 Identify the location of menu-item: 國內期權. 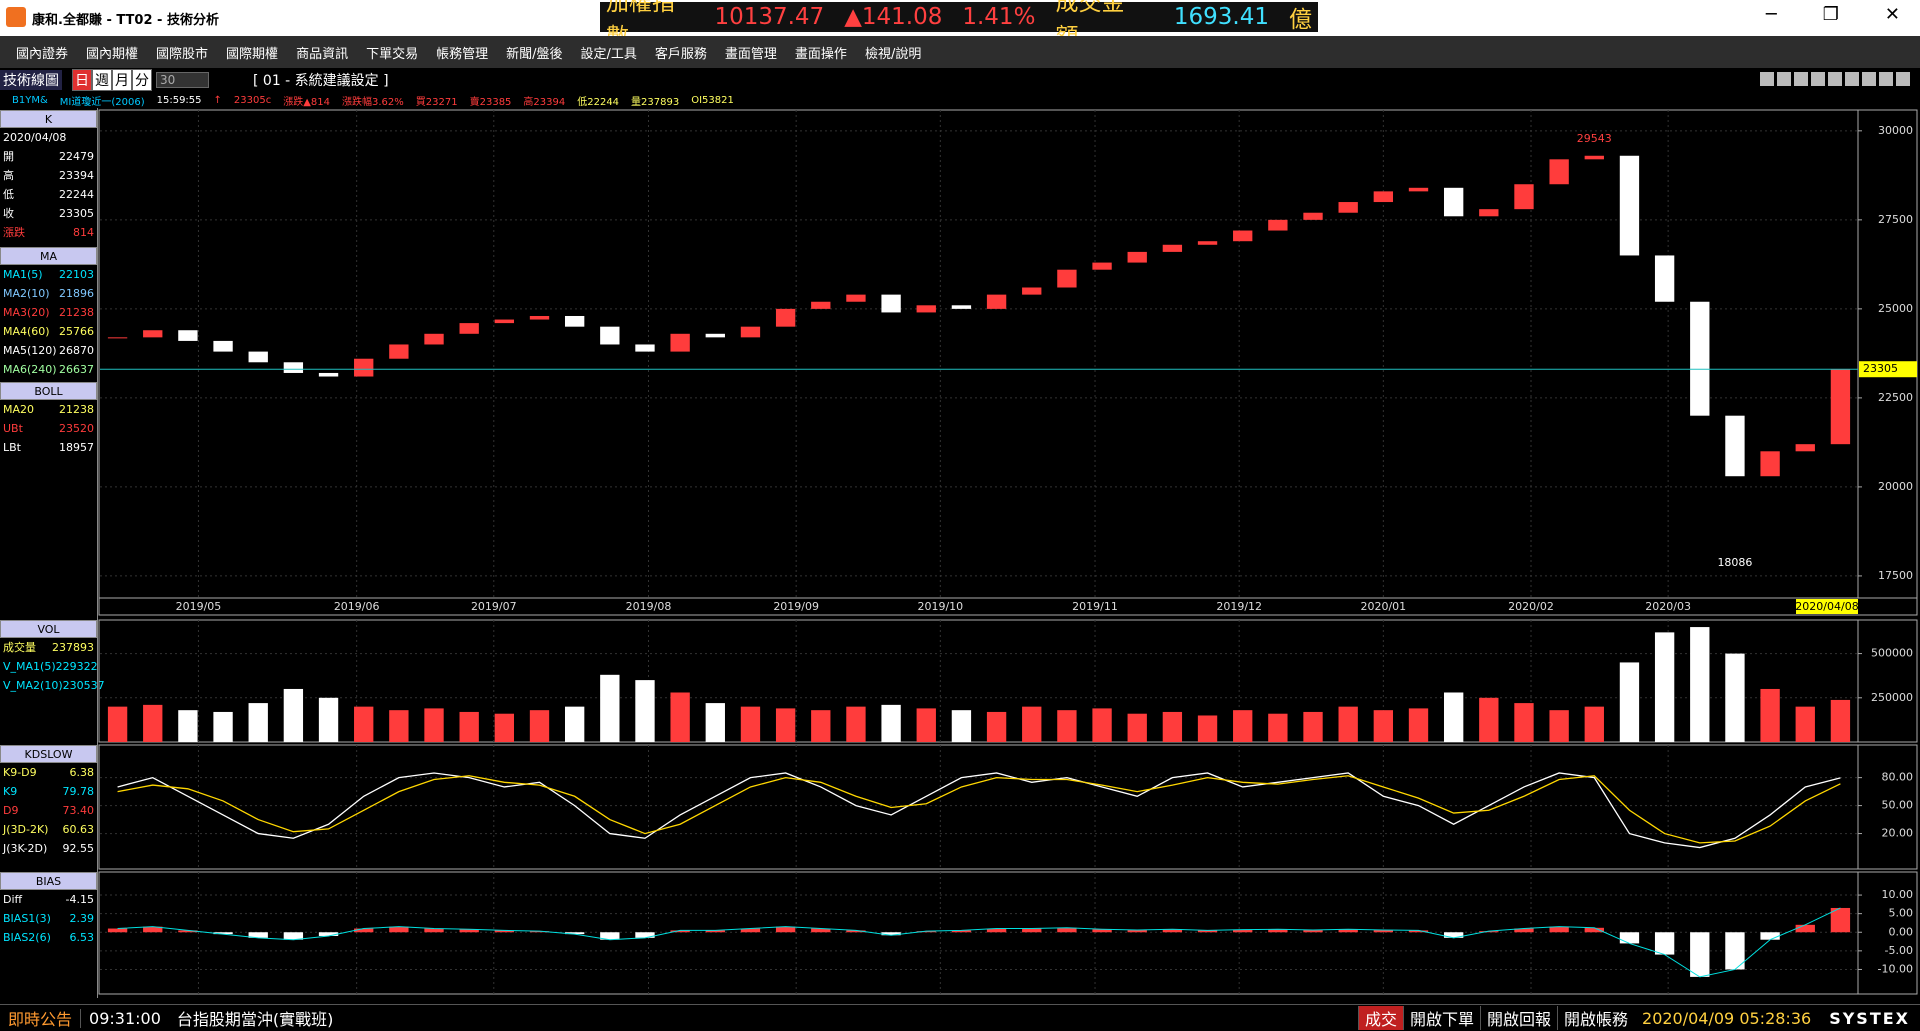
(112, 54).